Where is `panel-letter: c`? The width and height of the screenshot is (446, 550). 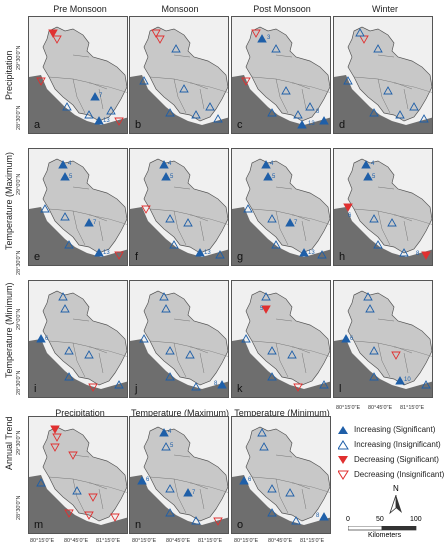
panel-letter: c is located at coordinates (240, 125).